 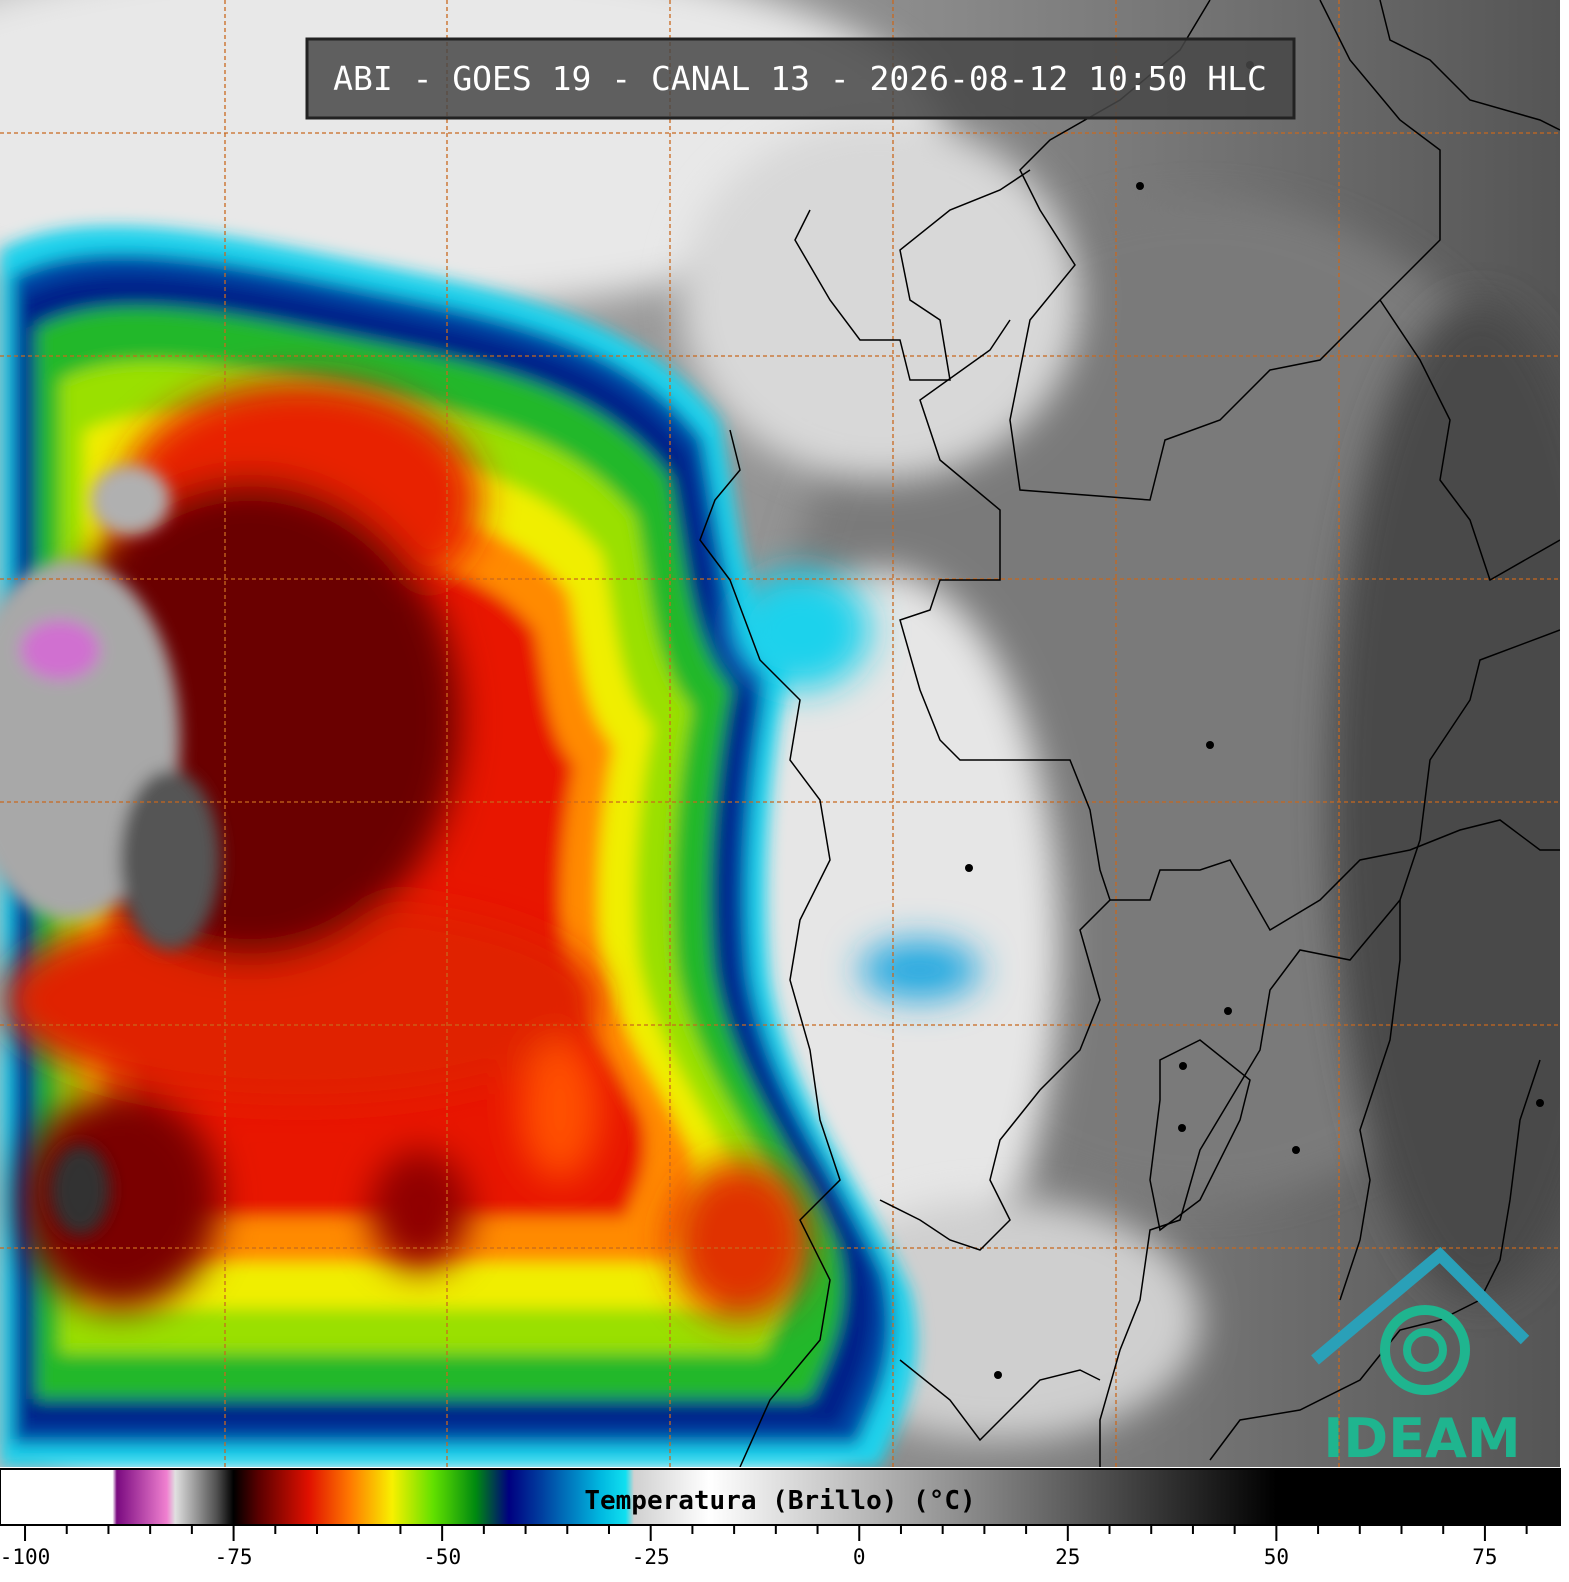 I want to click on x-tick-label: -25, so click(x=651, y=1557).